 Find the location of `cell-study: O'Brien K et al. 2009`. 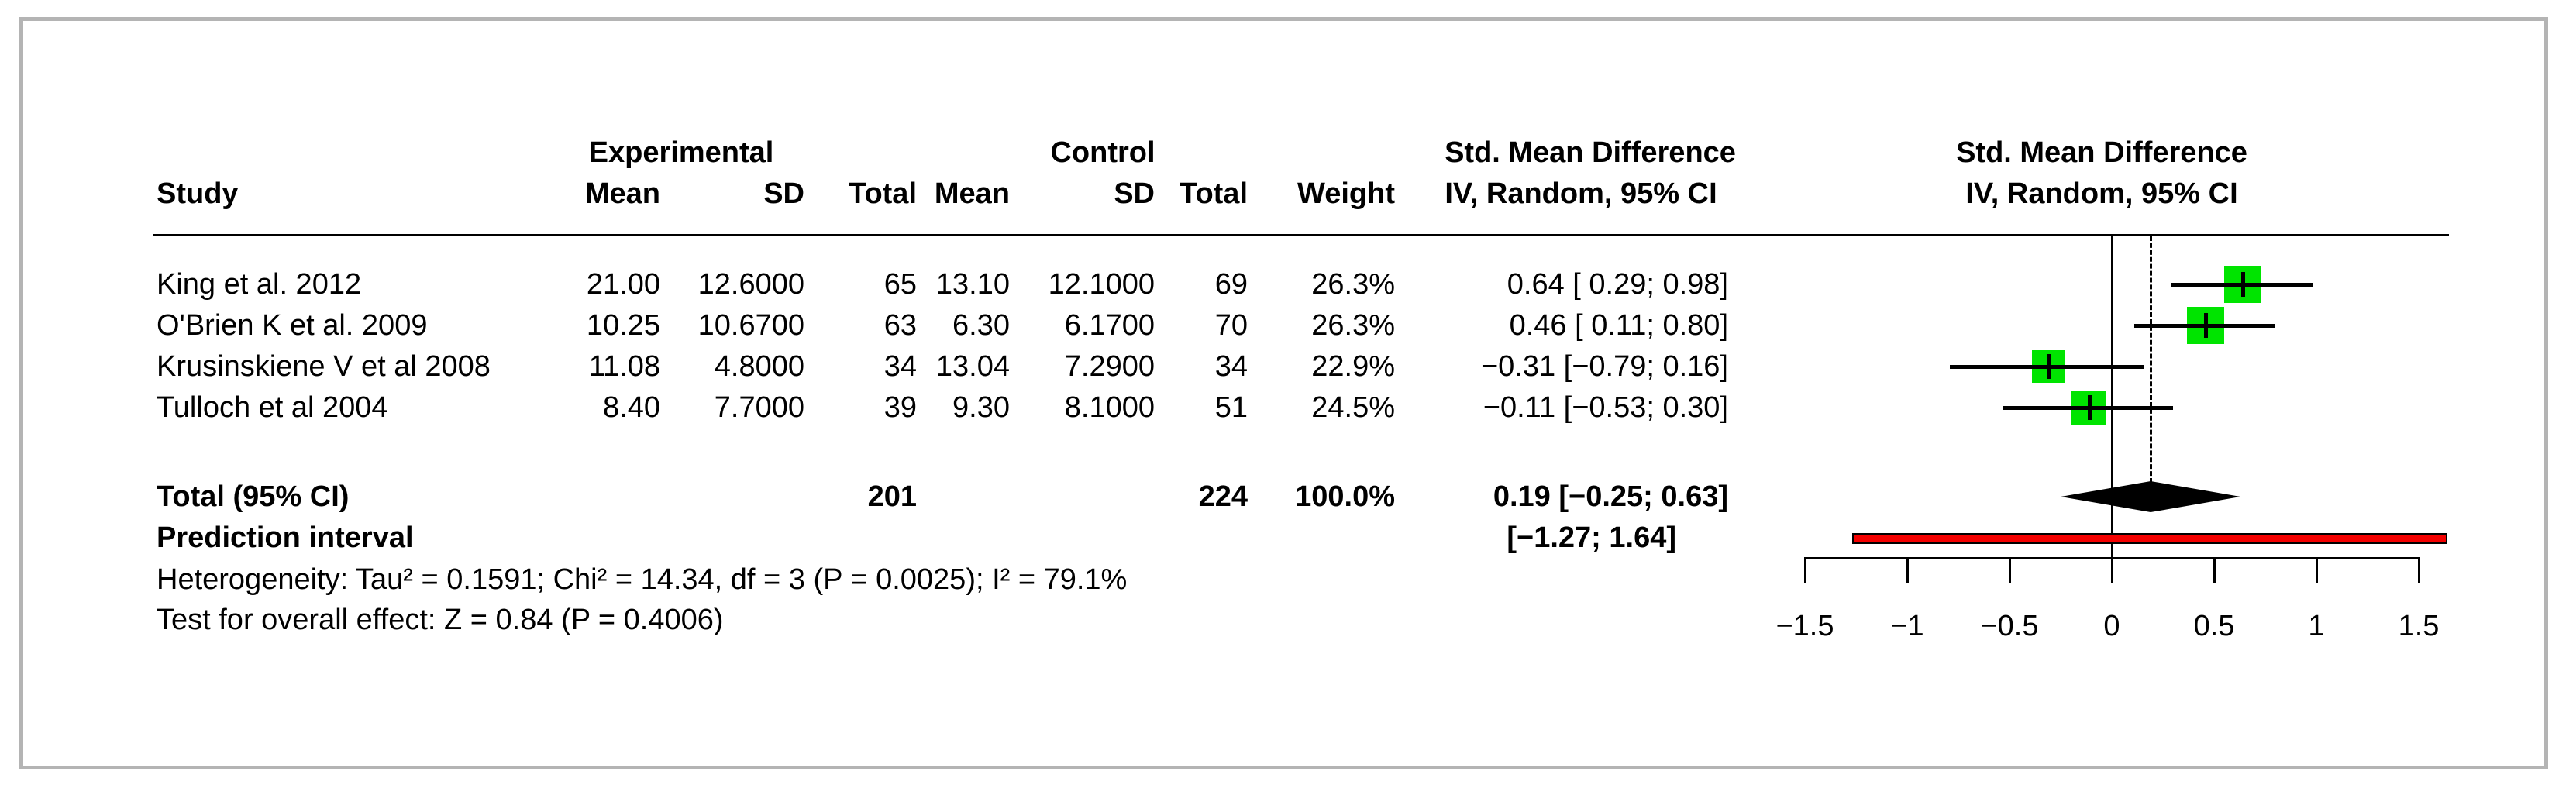

cell-study: O'Brien K et al. 2009 is located at coordinates (292, 325).